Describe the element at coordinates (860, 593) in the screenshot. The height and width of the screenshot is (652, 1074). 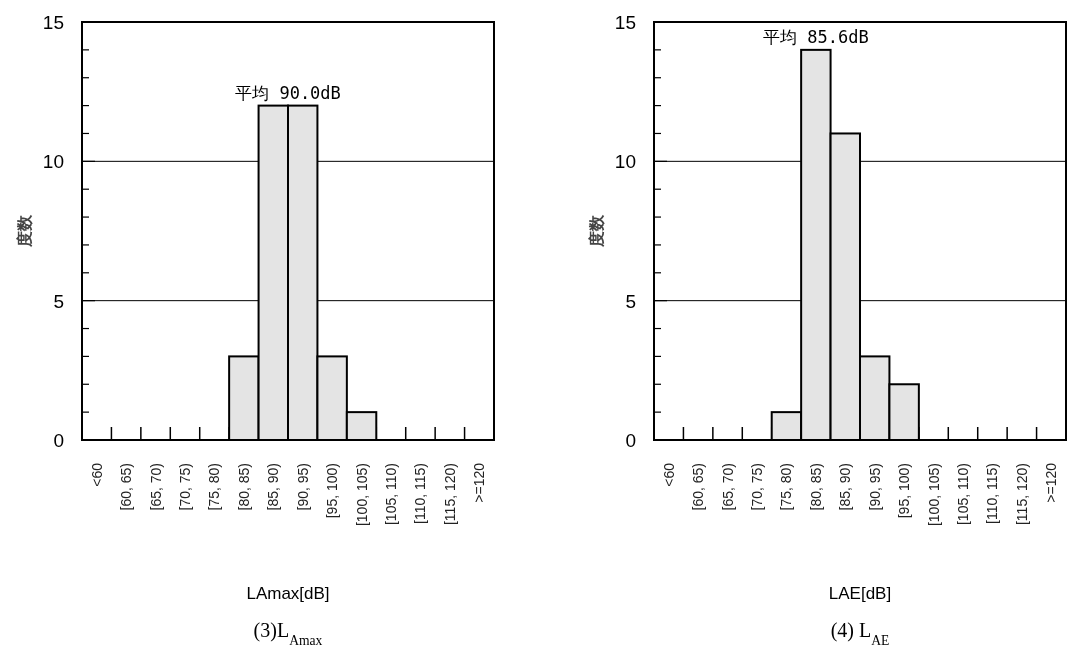
I see `x-axis-title: LAE[dB]` at that location.